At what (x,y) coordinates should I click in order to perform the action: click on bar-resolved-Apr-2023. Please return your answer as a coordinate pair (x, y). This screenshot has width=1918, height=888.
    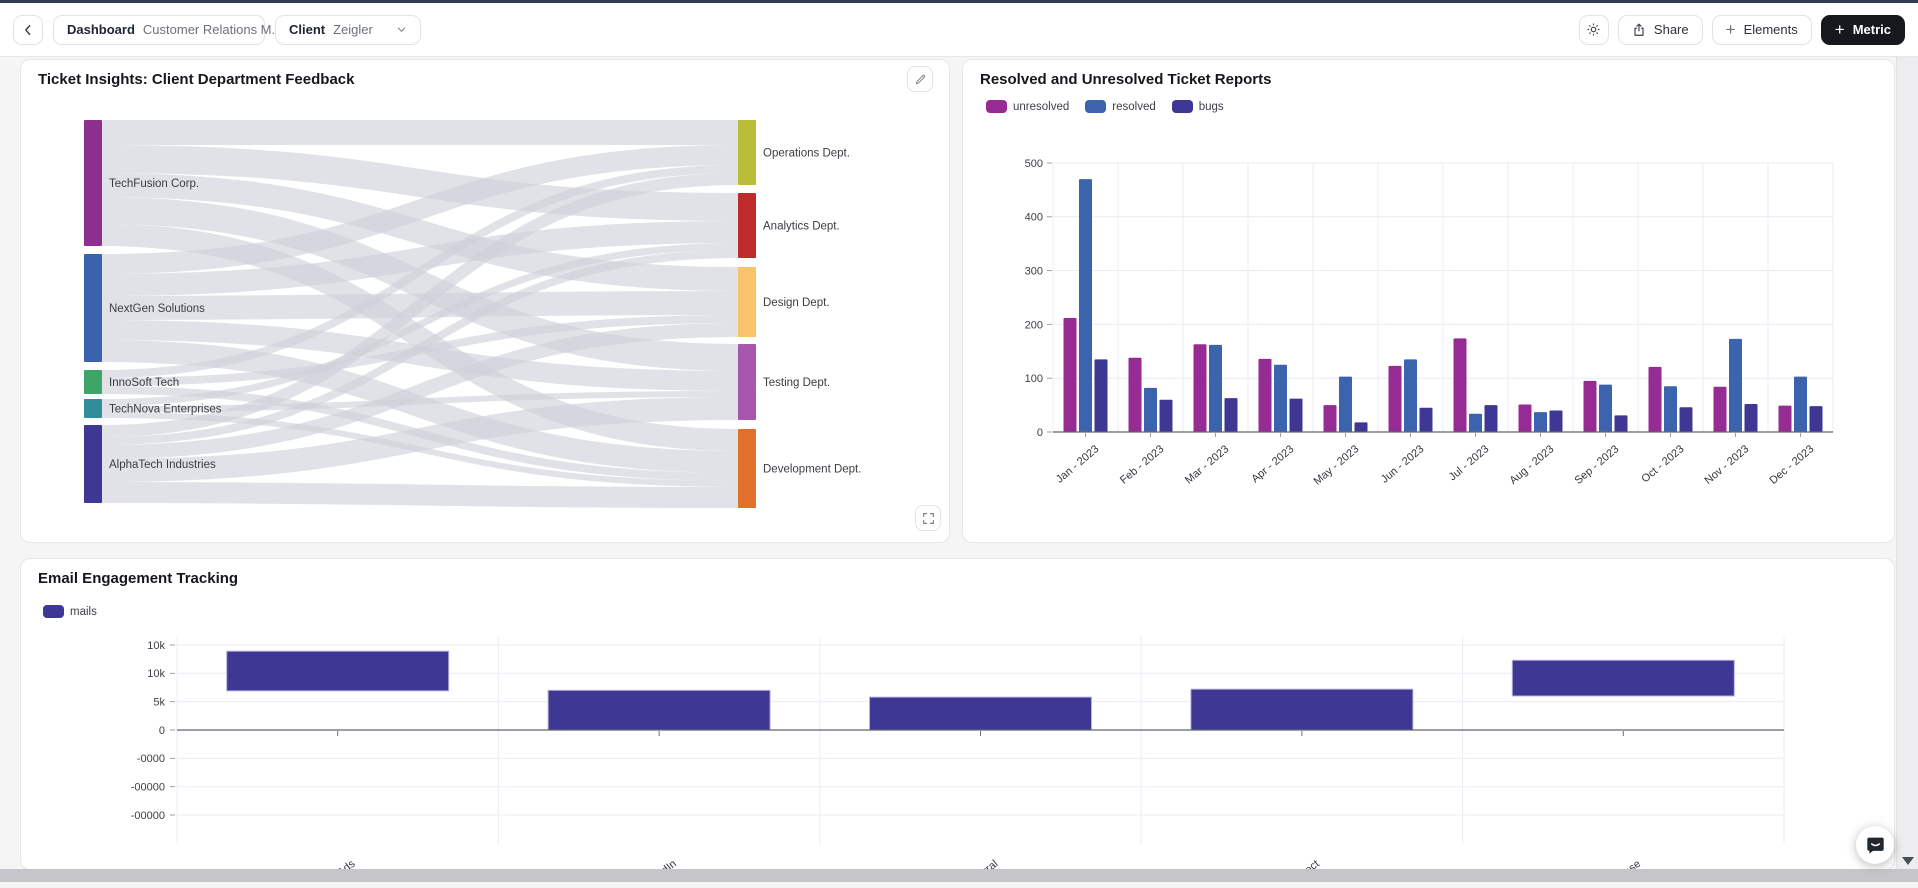
    Looking at the image, I should click on (1280, 398).